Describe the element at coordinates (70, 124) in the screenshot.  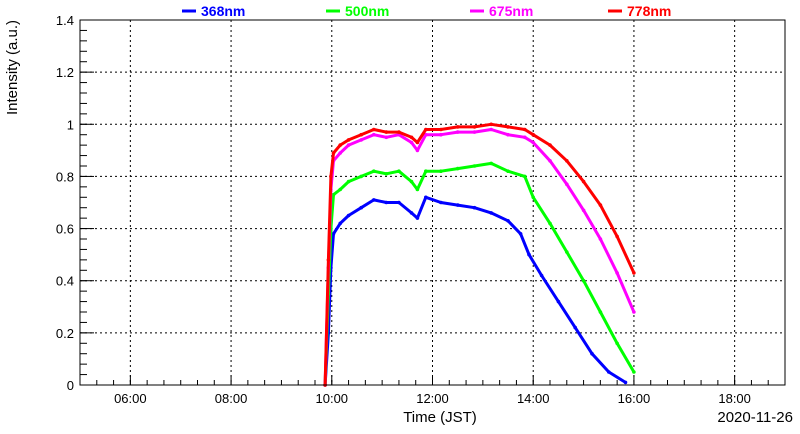
I see `y-tick-label: 1` at that location.